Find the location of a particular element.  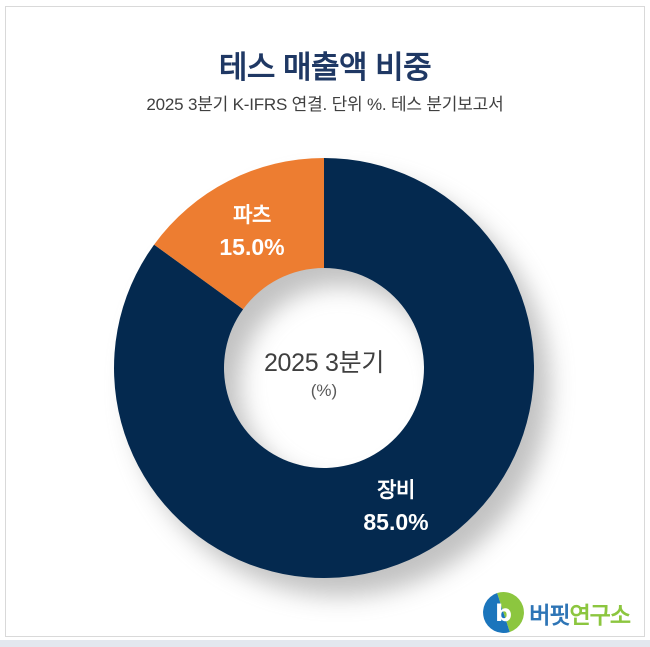

chart-title: 테스 매출액 비중 is located at coordinates (325, 67).